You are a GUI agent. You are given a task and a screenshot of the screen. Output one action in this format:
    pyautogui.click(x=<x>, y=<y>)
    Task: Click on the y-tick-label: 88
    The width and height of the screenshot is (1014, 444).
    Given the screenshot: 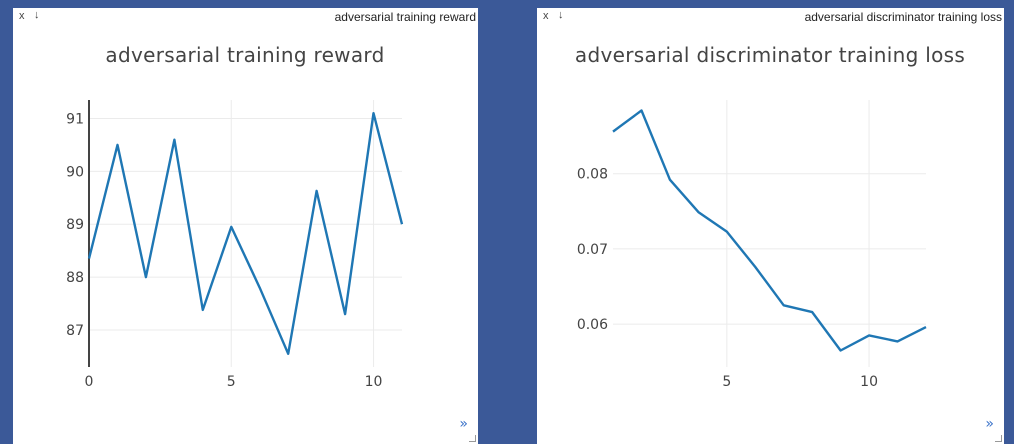 What is the action you would take?
    pyautogui.click(x=75, y=278)
    